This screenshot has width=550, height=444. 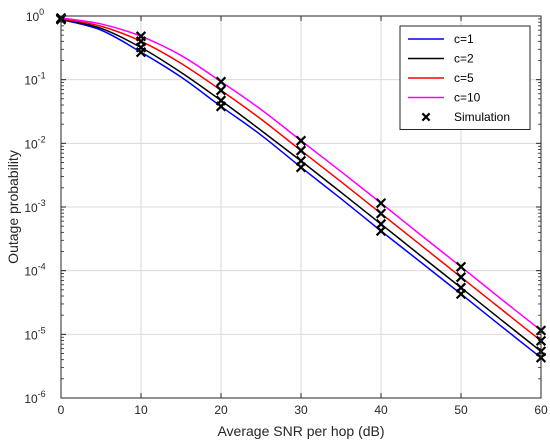 What do you see at coordinates (300, 431) in the screenshot?
I see `x-axis-label: Average SNR per hop (dB)` at bounding box center [300, 431].